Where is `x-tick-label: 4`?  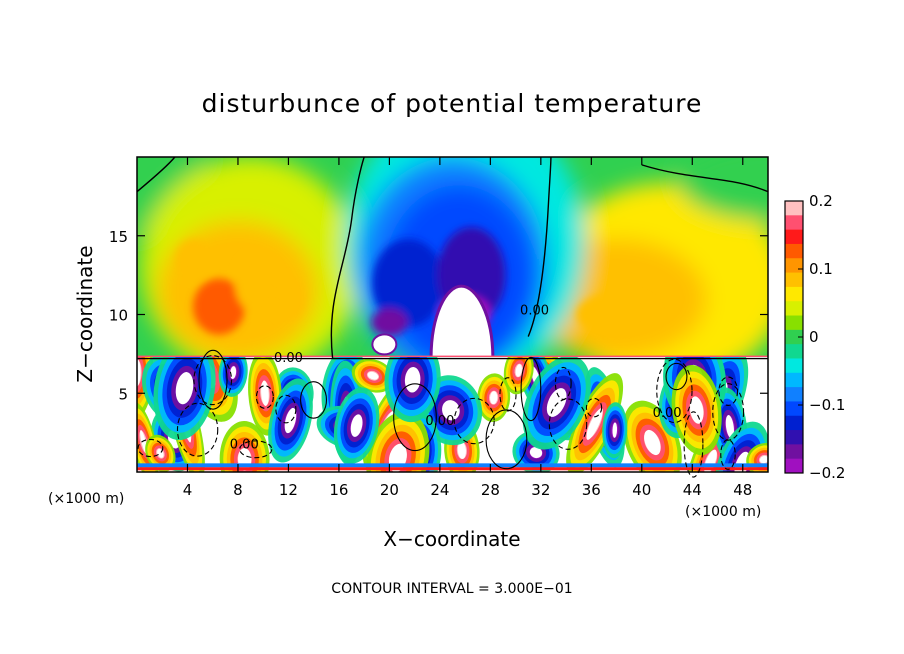 x-tick-label: 4 is located at coordinates (188, 490).